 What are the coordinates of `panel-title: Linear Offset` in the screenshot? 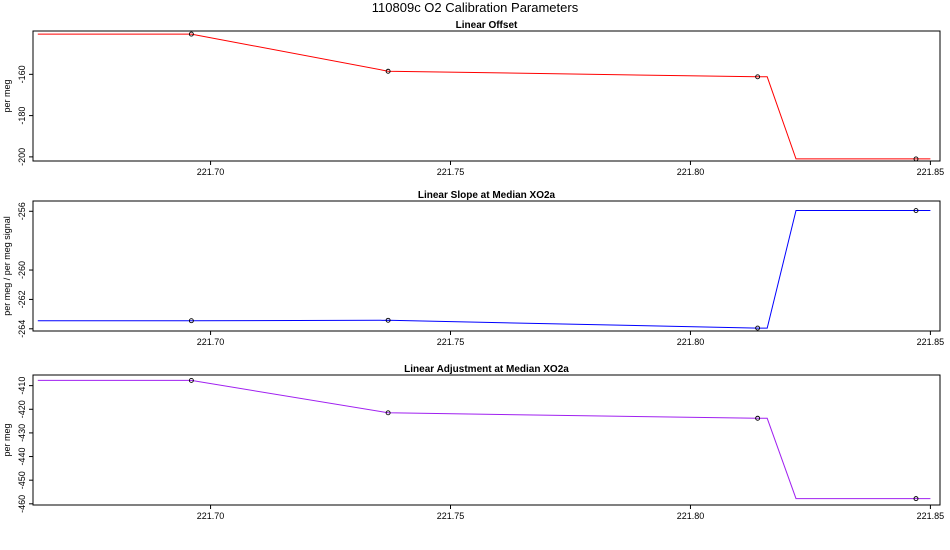 It's located at (487, 25).